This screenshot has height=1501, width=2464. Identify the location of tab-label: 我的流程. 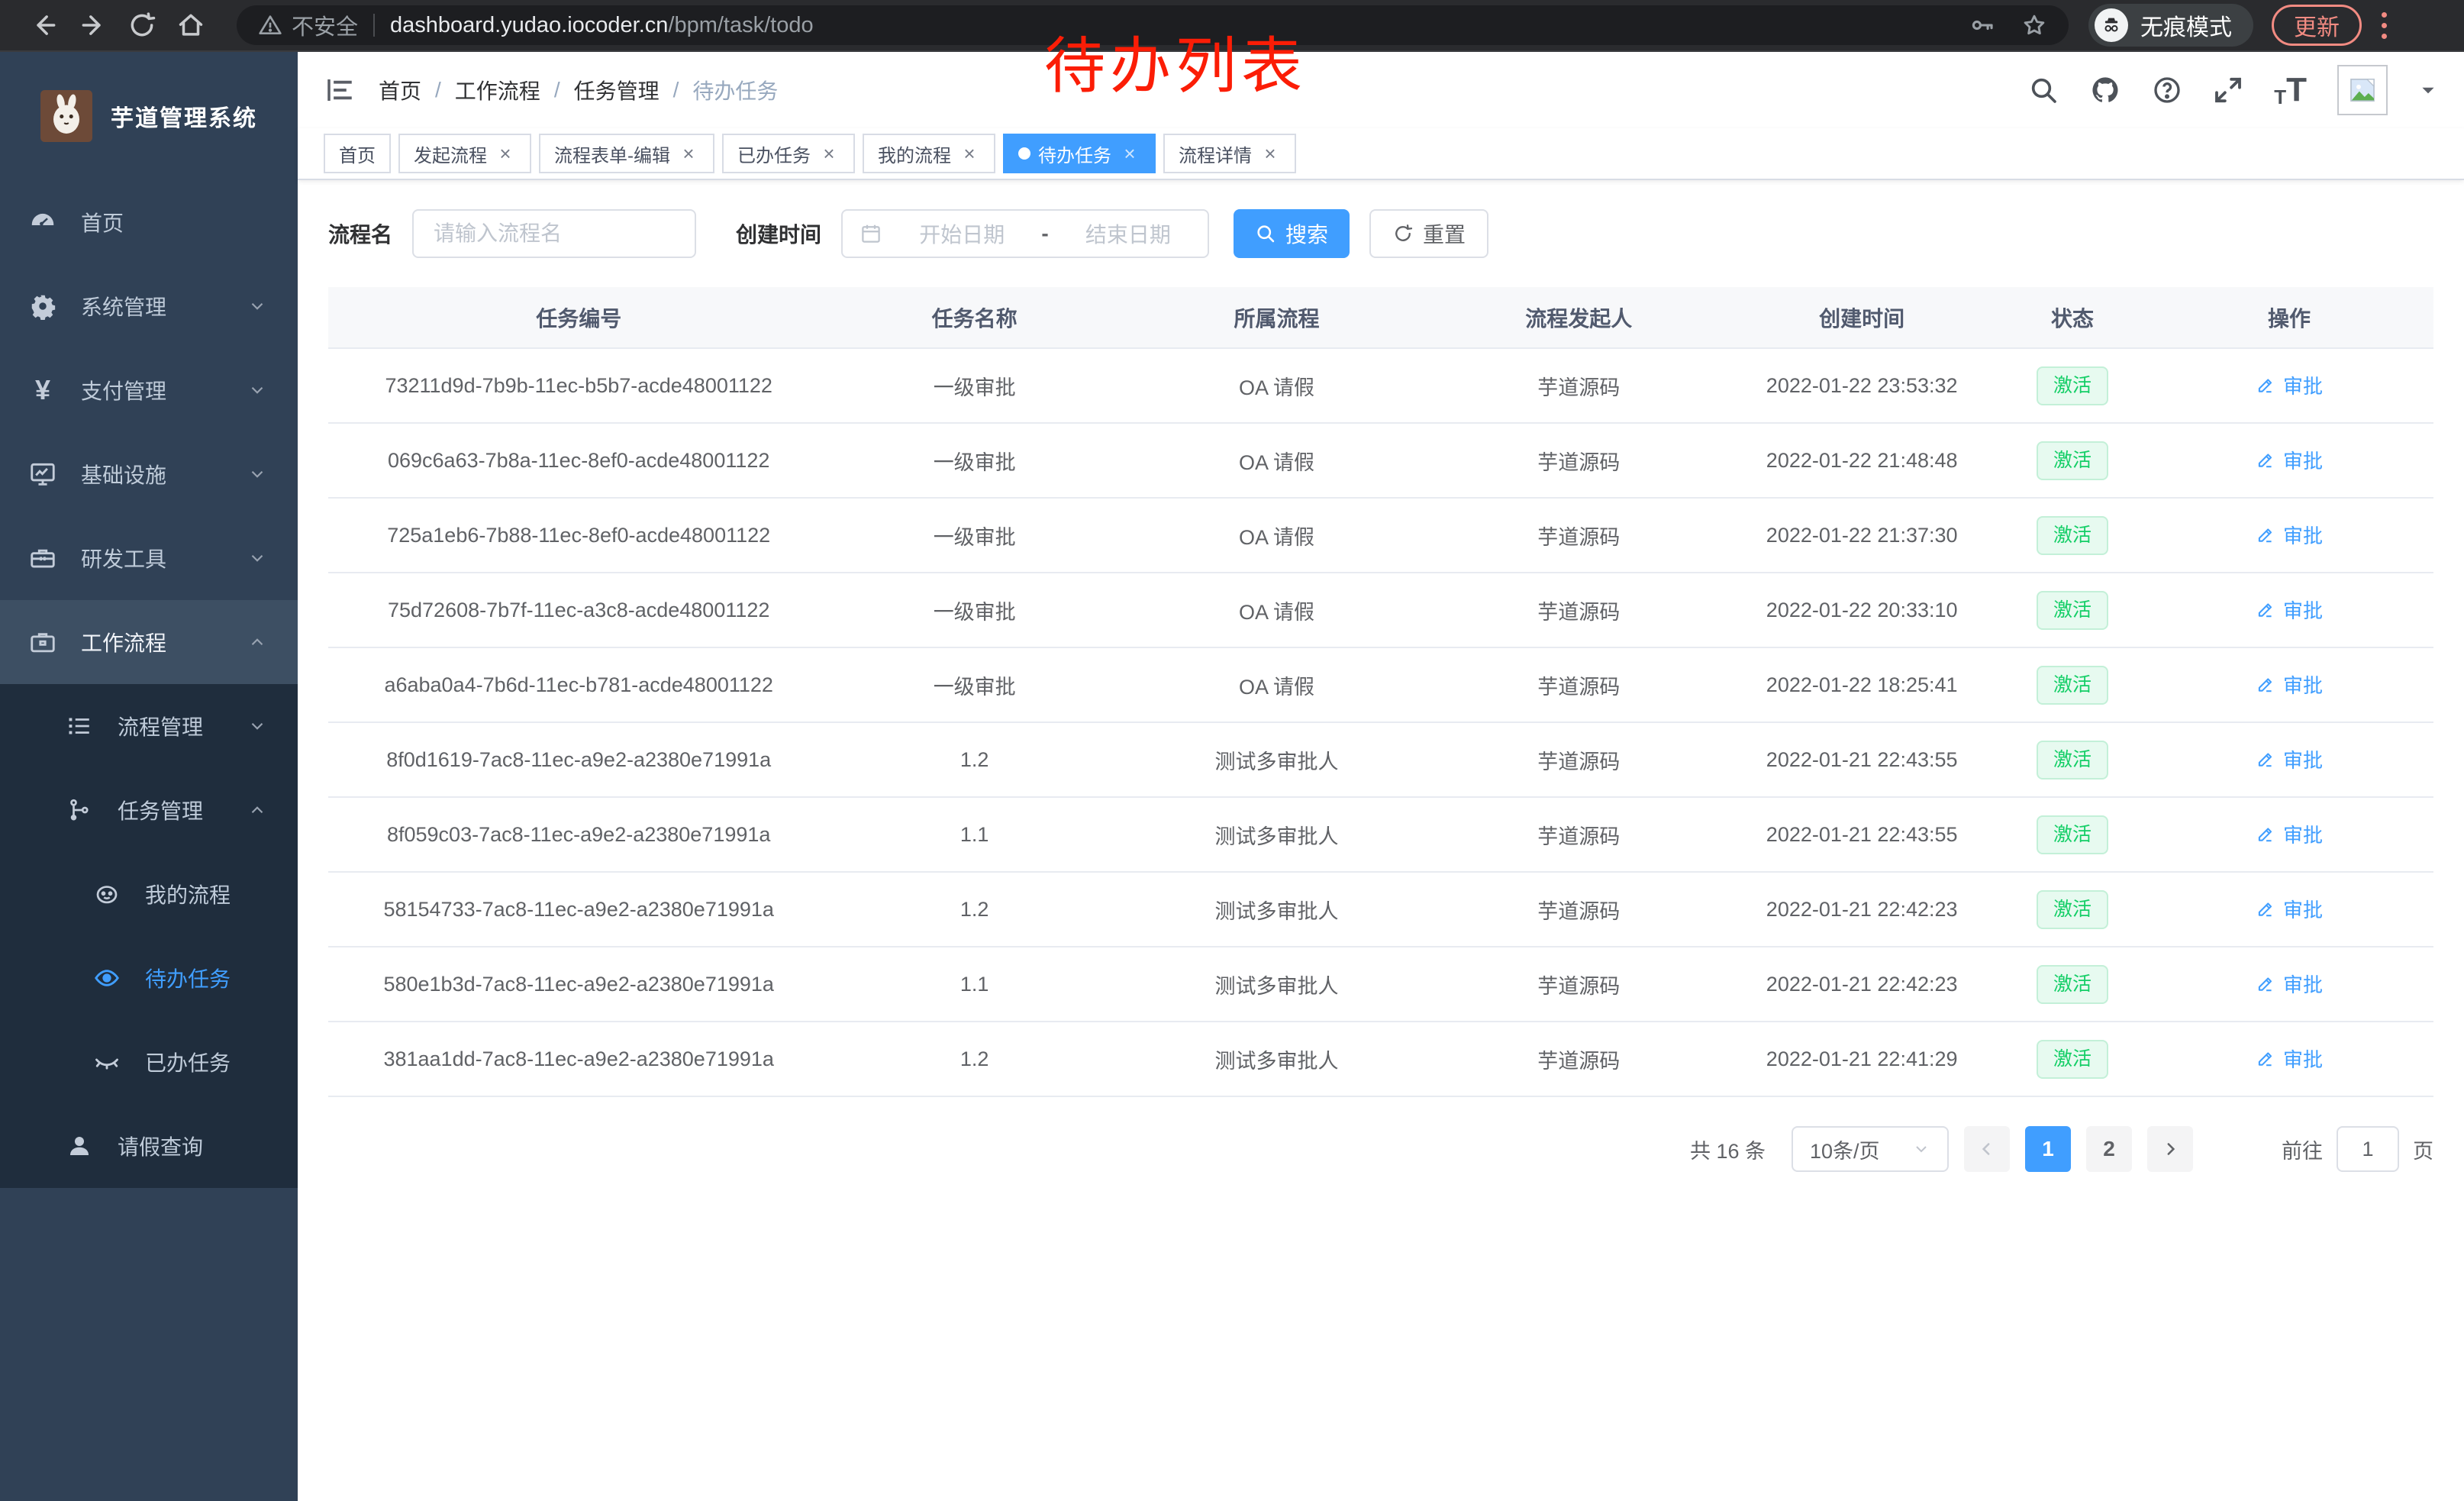
(915, 155).